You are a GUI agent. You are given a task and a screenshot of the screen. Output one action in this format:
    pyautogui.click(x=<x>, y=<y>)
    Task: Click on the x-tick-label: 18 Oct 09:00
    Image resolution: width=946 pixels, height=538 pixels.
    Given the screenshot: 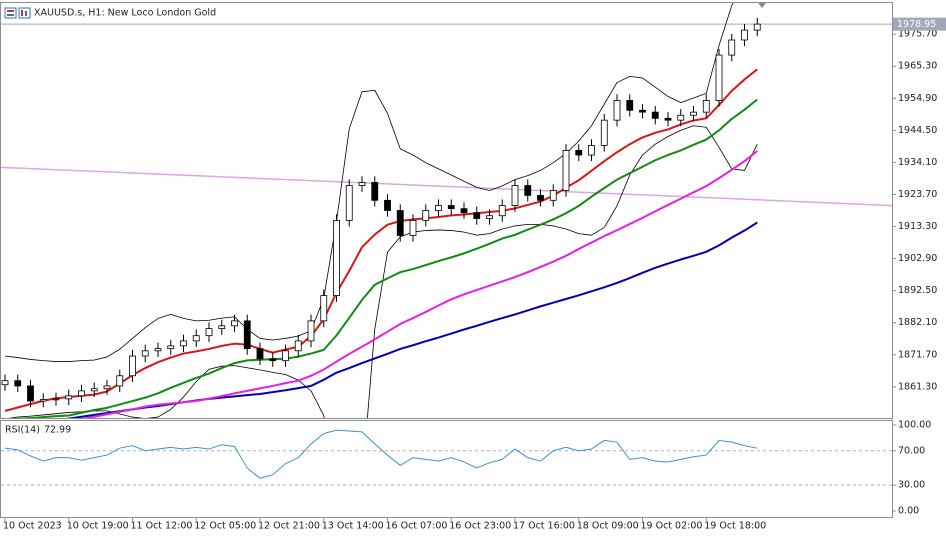 What is the action you would take?
    pyautogui.click(x=608, y=526)
    